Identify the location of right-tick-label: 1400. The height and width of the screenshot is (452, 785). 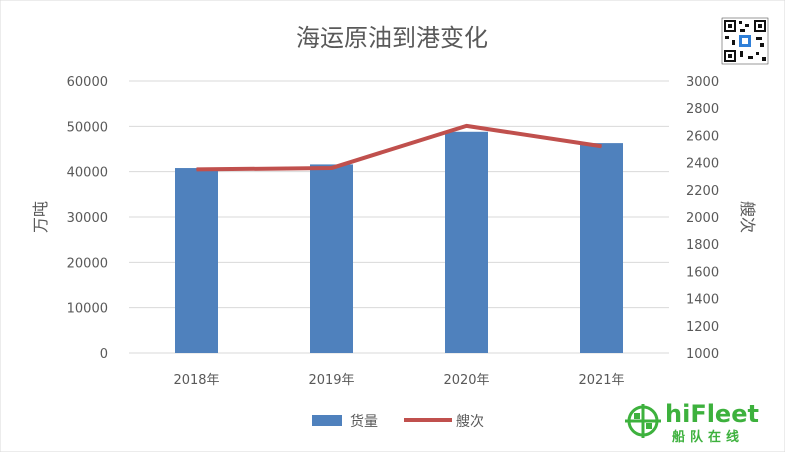
(702, 300).